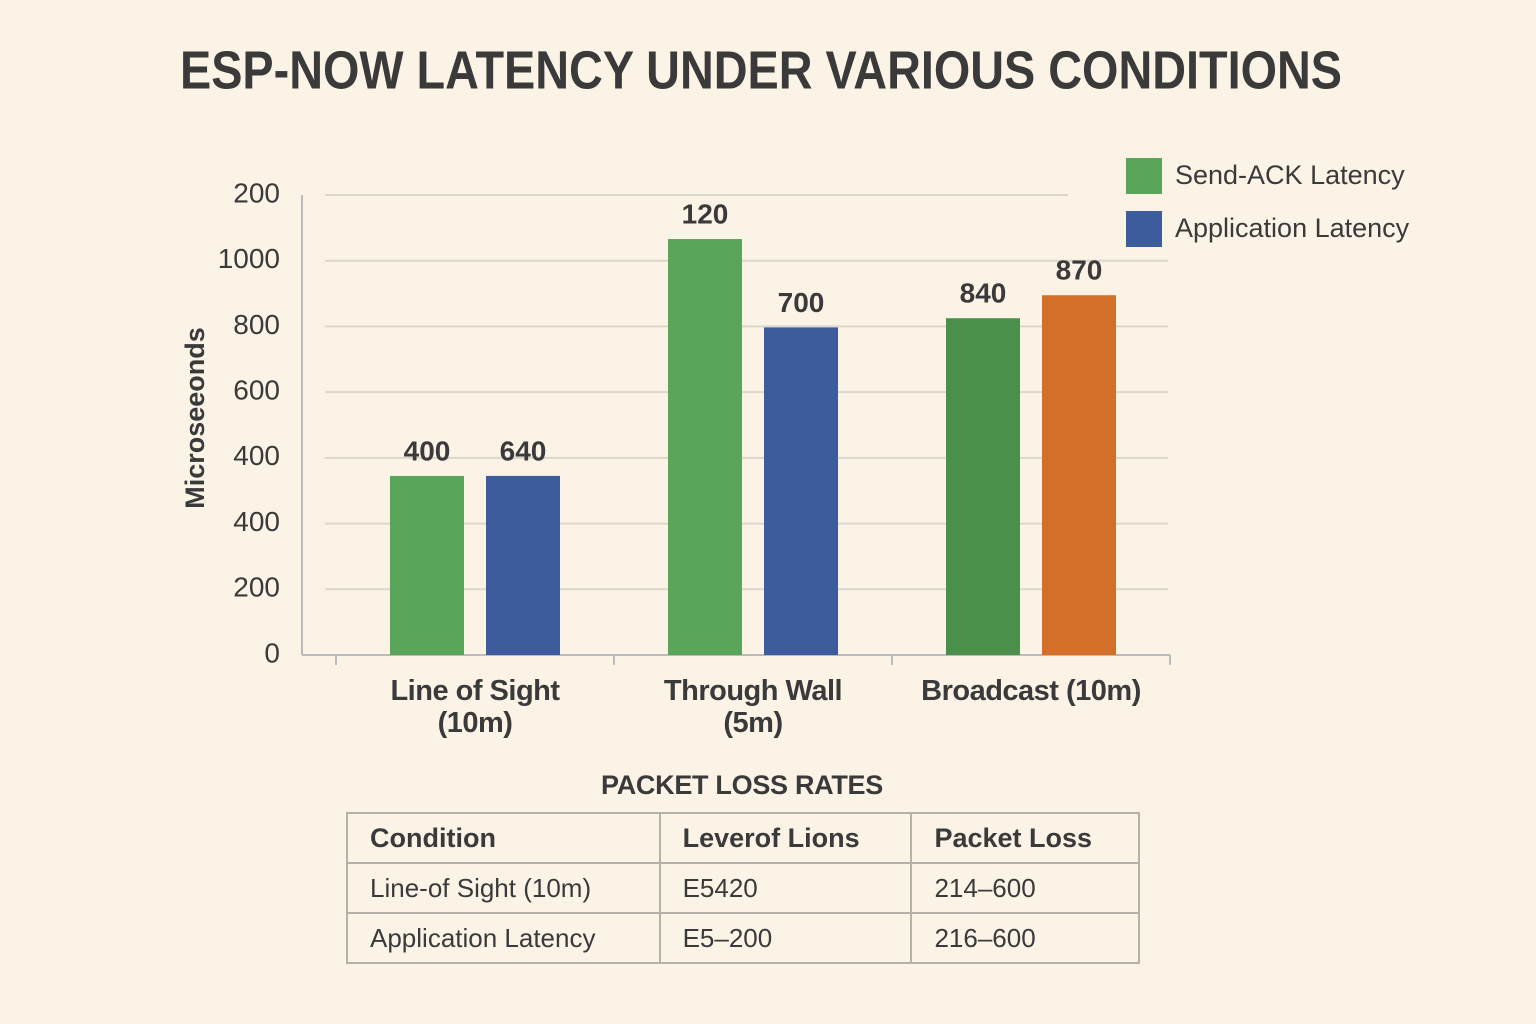 This screenshot has width=1536, height=1024. I want to click on x-tick-label: Through Wall (5m), so click(753, 707).